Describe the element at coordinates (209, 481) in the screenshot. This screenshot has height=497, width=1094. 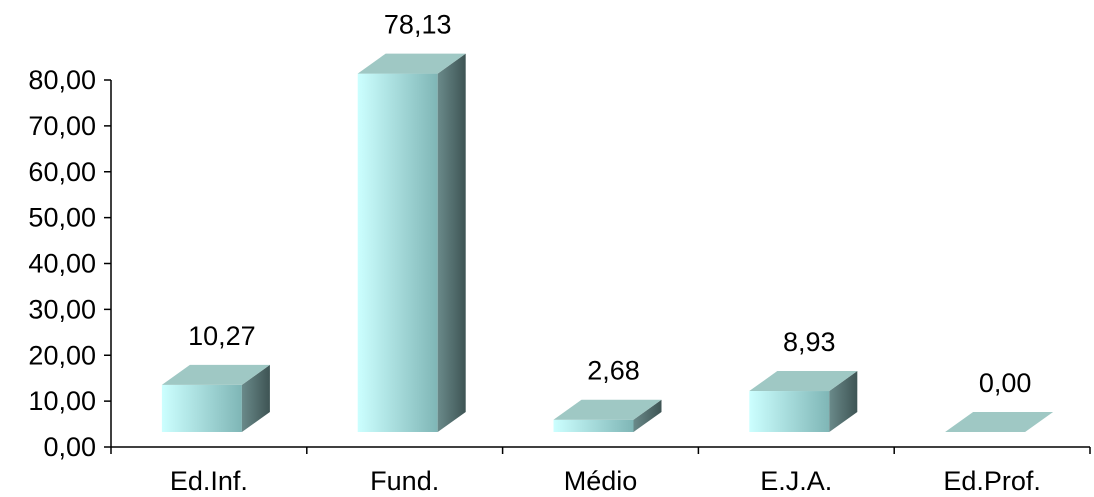
I see `x-category-label: Ed.Inf.` at that location.